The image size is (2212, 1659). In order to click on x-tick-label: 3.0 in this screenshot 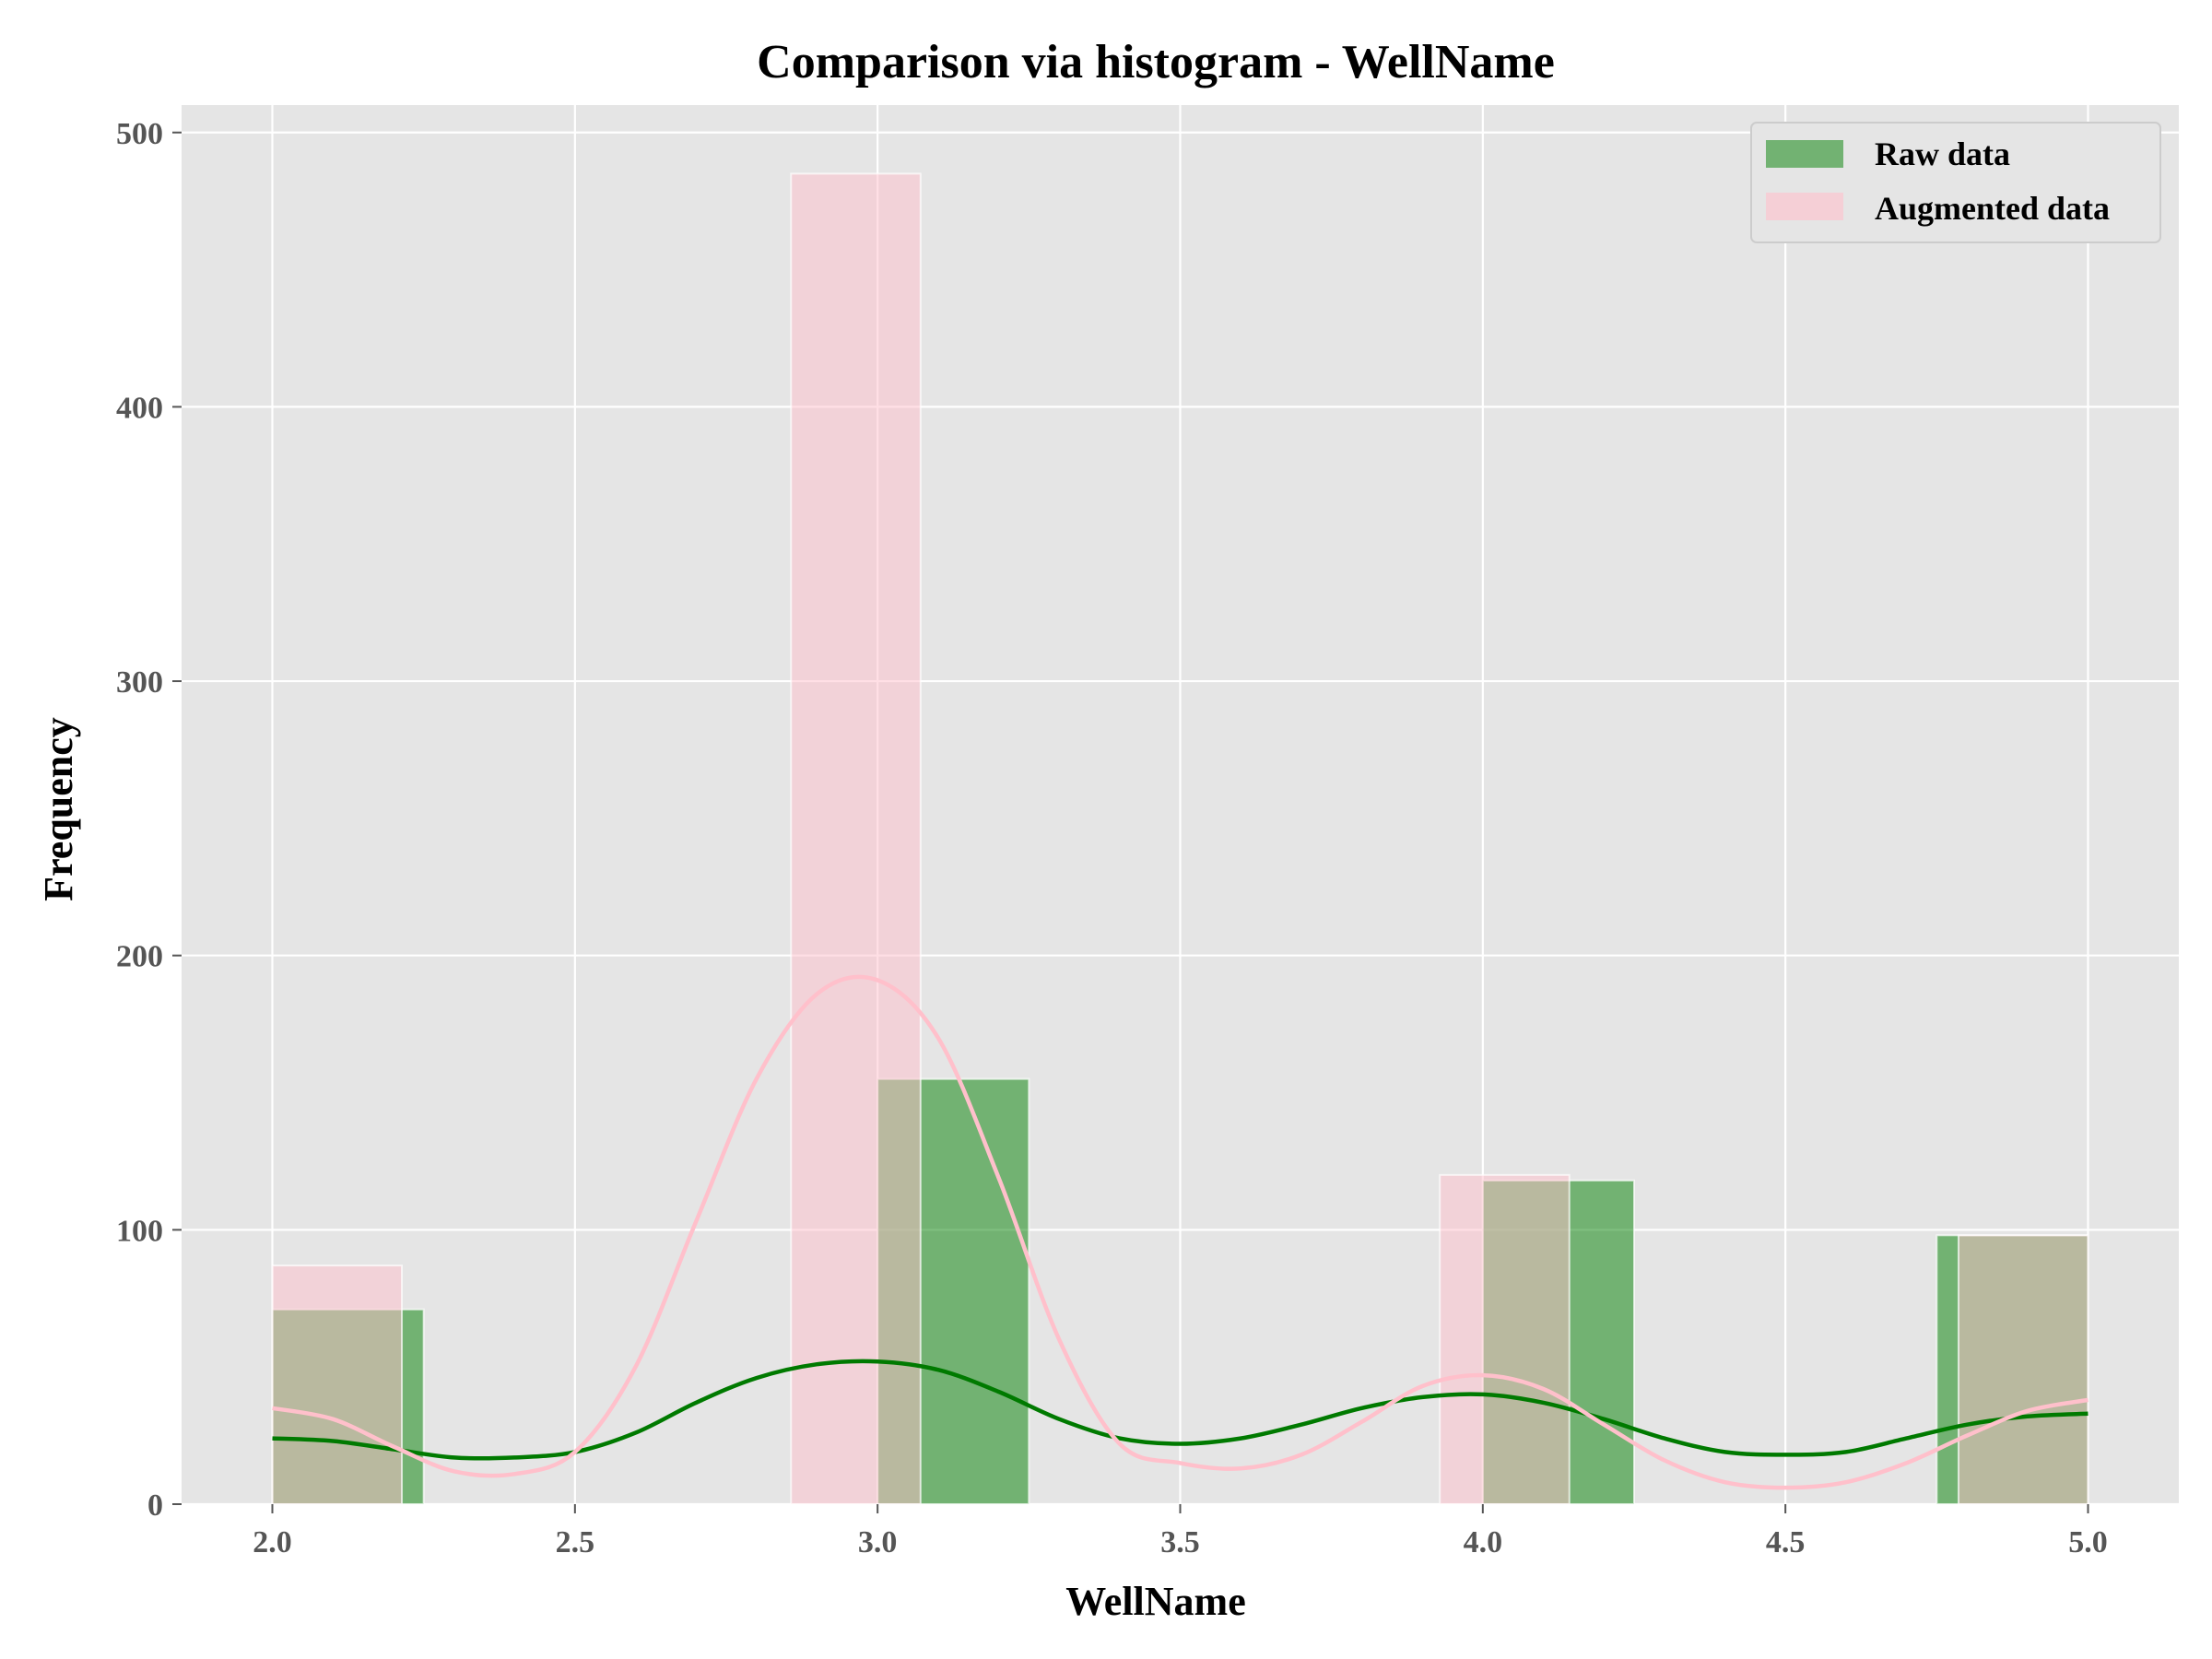, I will do `click(878, 1542)`.